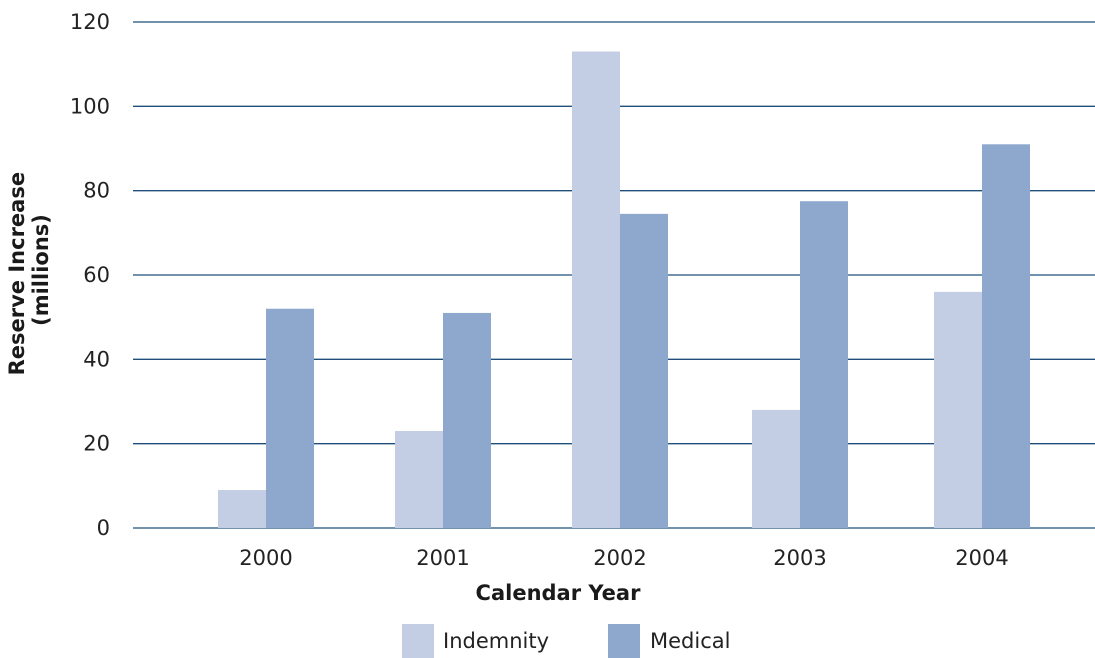 Image resolution: width=1095 pixels, height=658 pixels. Describe the element at coordinates (559, 593) in the screenshot. I see `x-axis-title: Calendar Year` at that location.